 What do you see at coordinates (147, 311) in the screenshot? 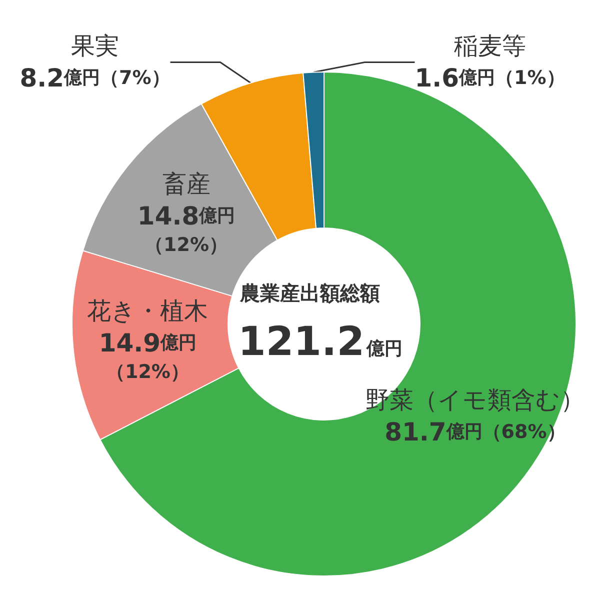
I see `slice-label: 花き・植木` at bounding box center [147, 311].